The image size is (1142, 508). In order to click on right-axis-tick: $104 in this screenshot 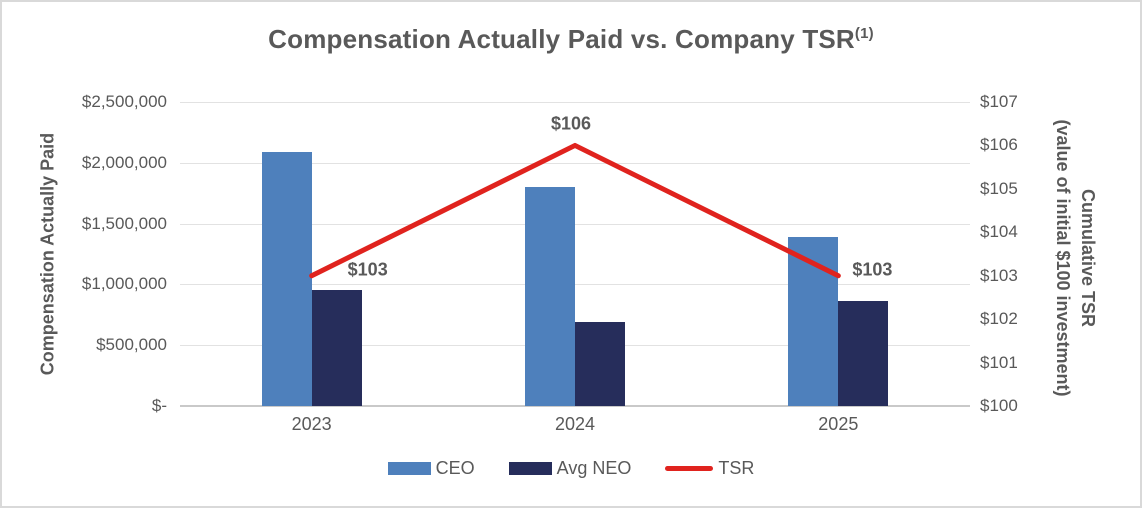, I will do `click(999, 232)`.